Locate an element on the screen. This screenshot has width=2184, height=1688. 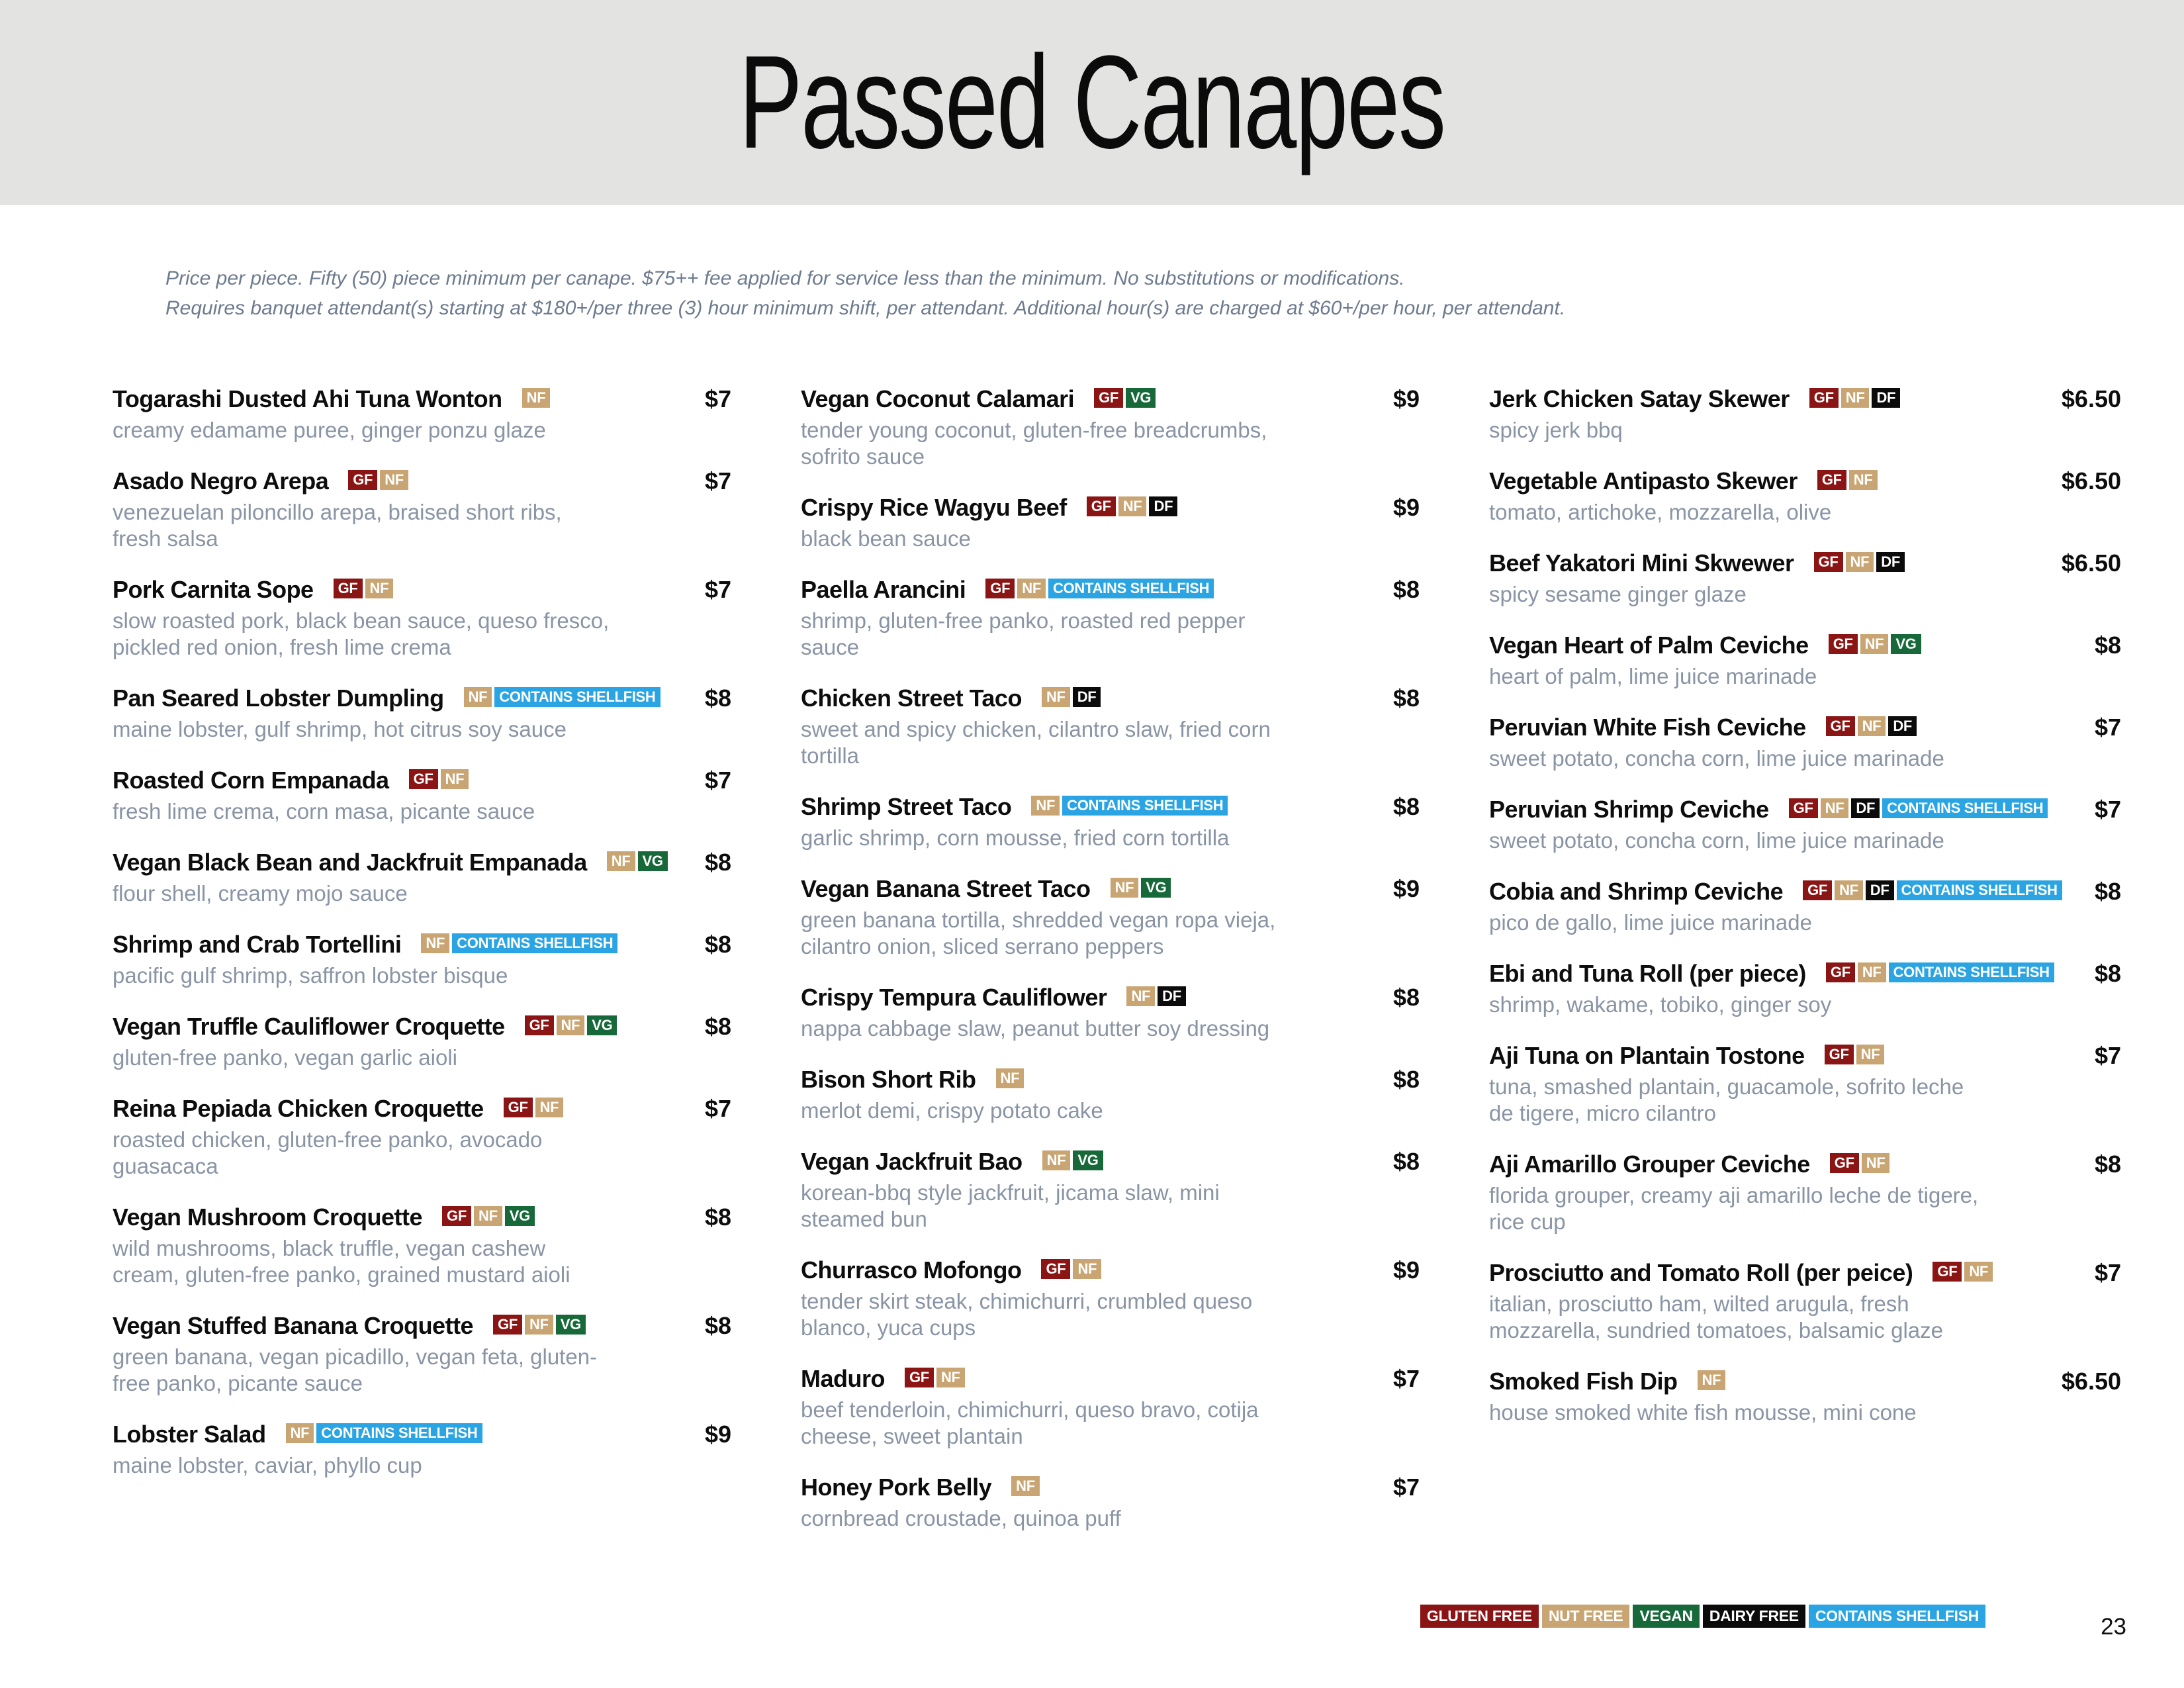
item-name: Pork Carnita Sope is located at coordinates (213, 589).